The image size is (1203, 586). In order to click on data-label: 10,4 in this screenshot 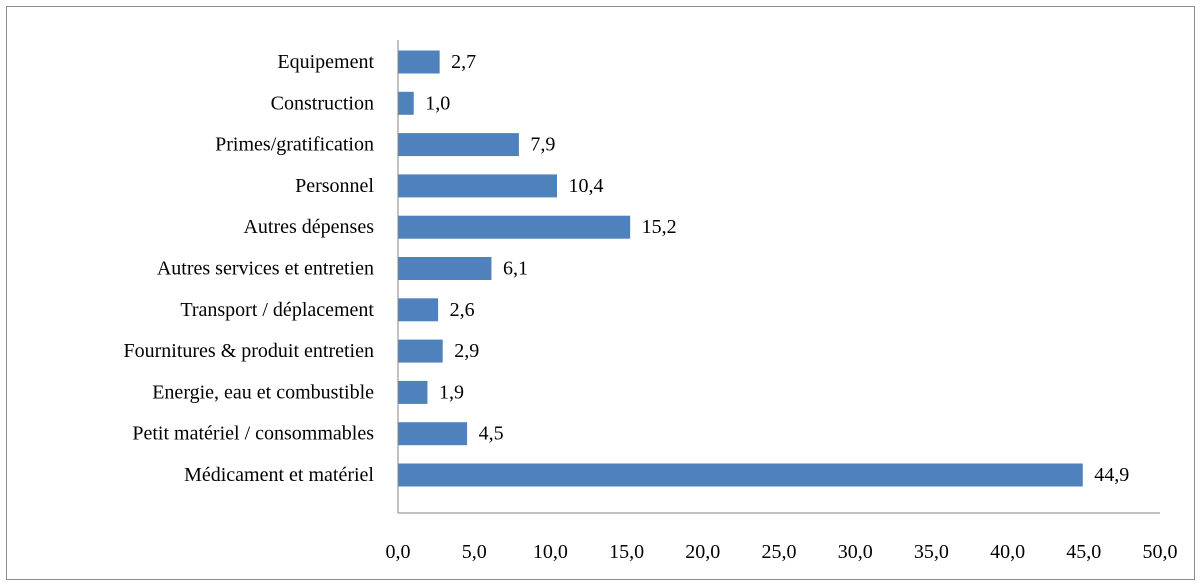, I will do `click(585, 186)`.